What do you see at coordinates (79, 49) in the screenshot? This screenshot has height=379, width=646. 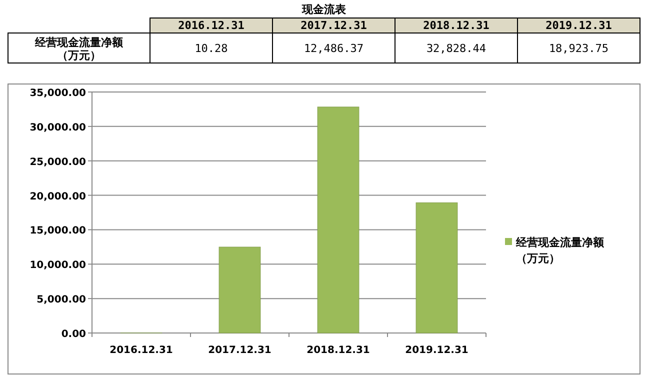 I see `text: 经营现金流量净额（万元）` at bounding box center [79, 49].